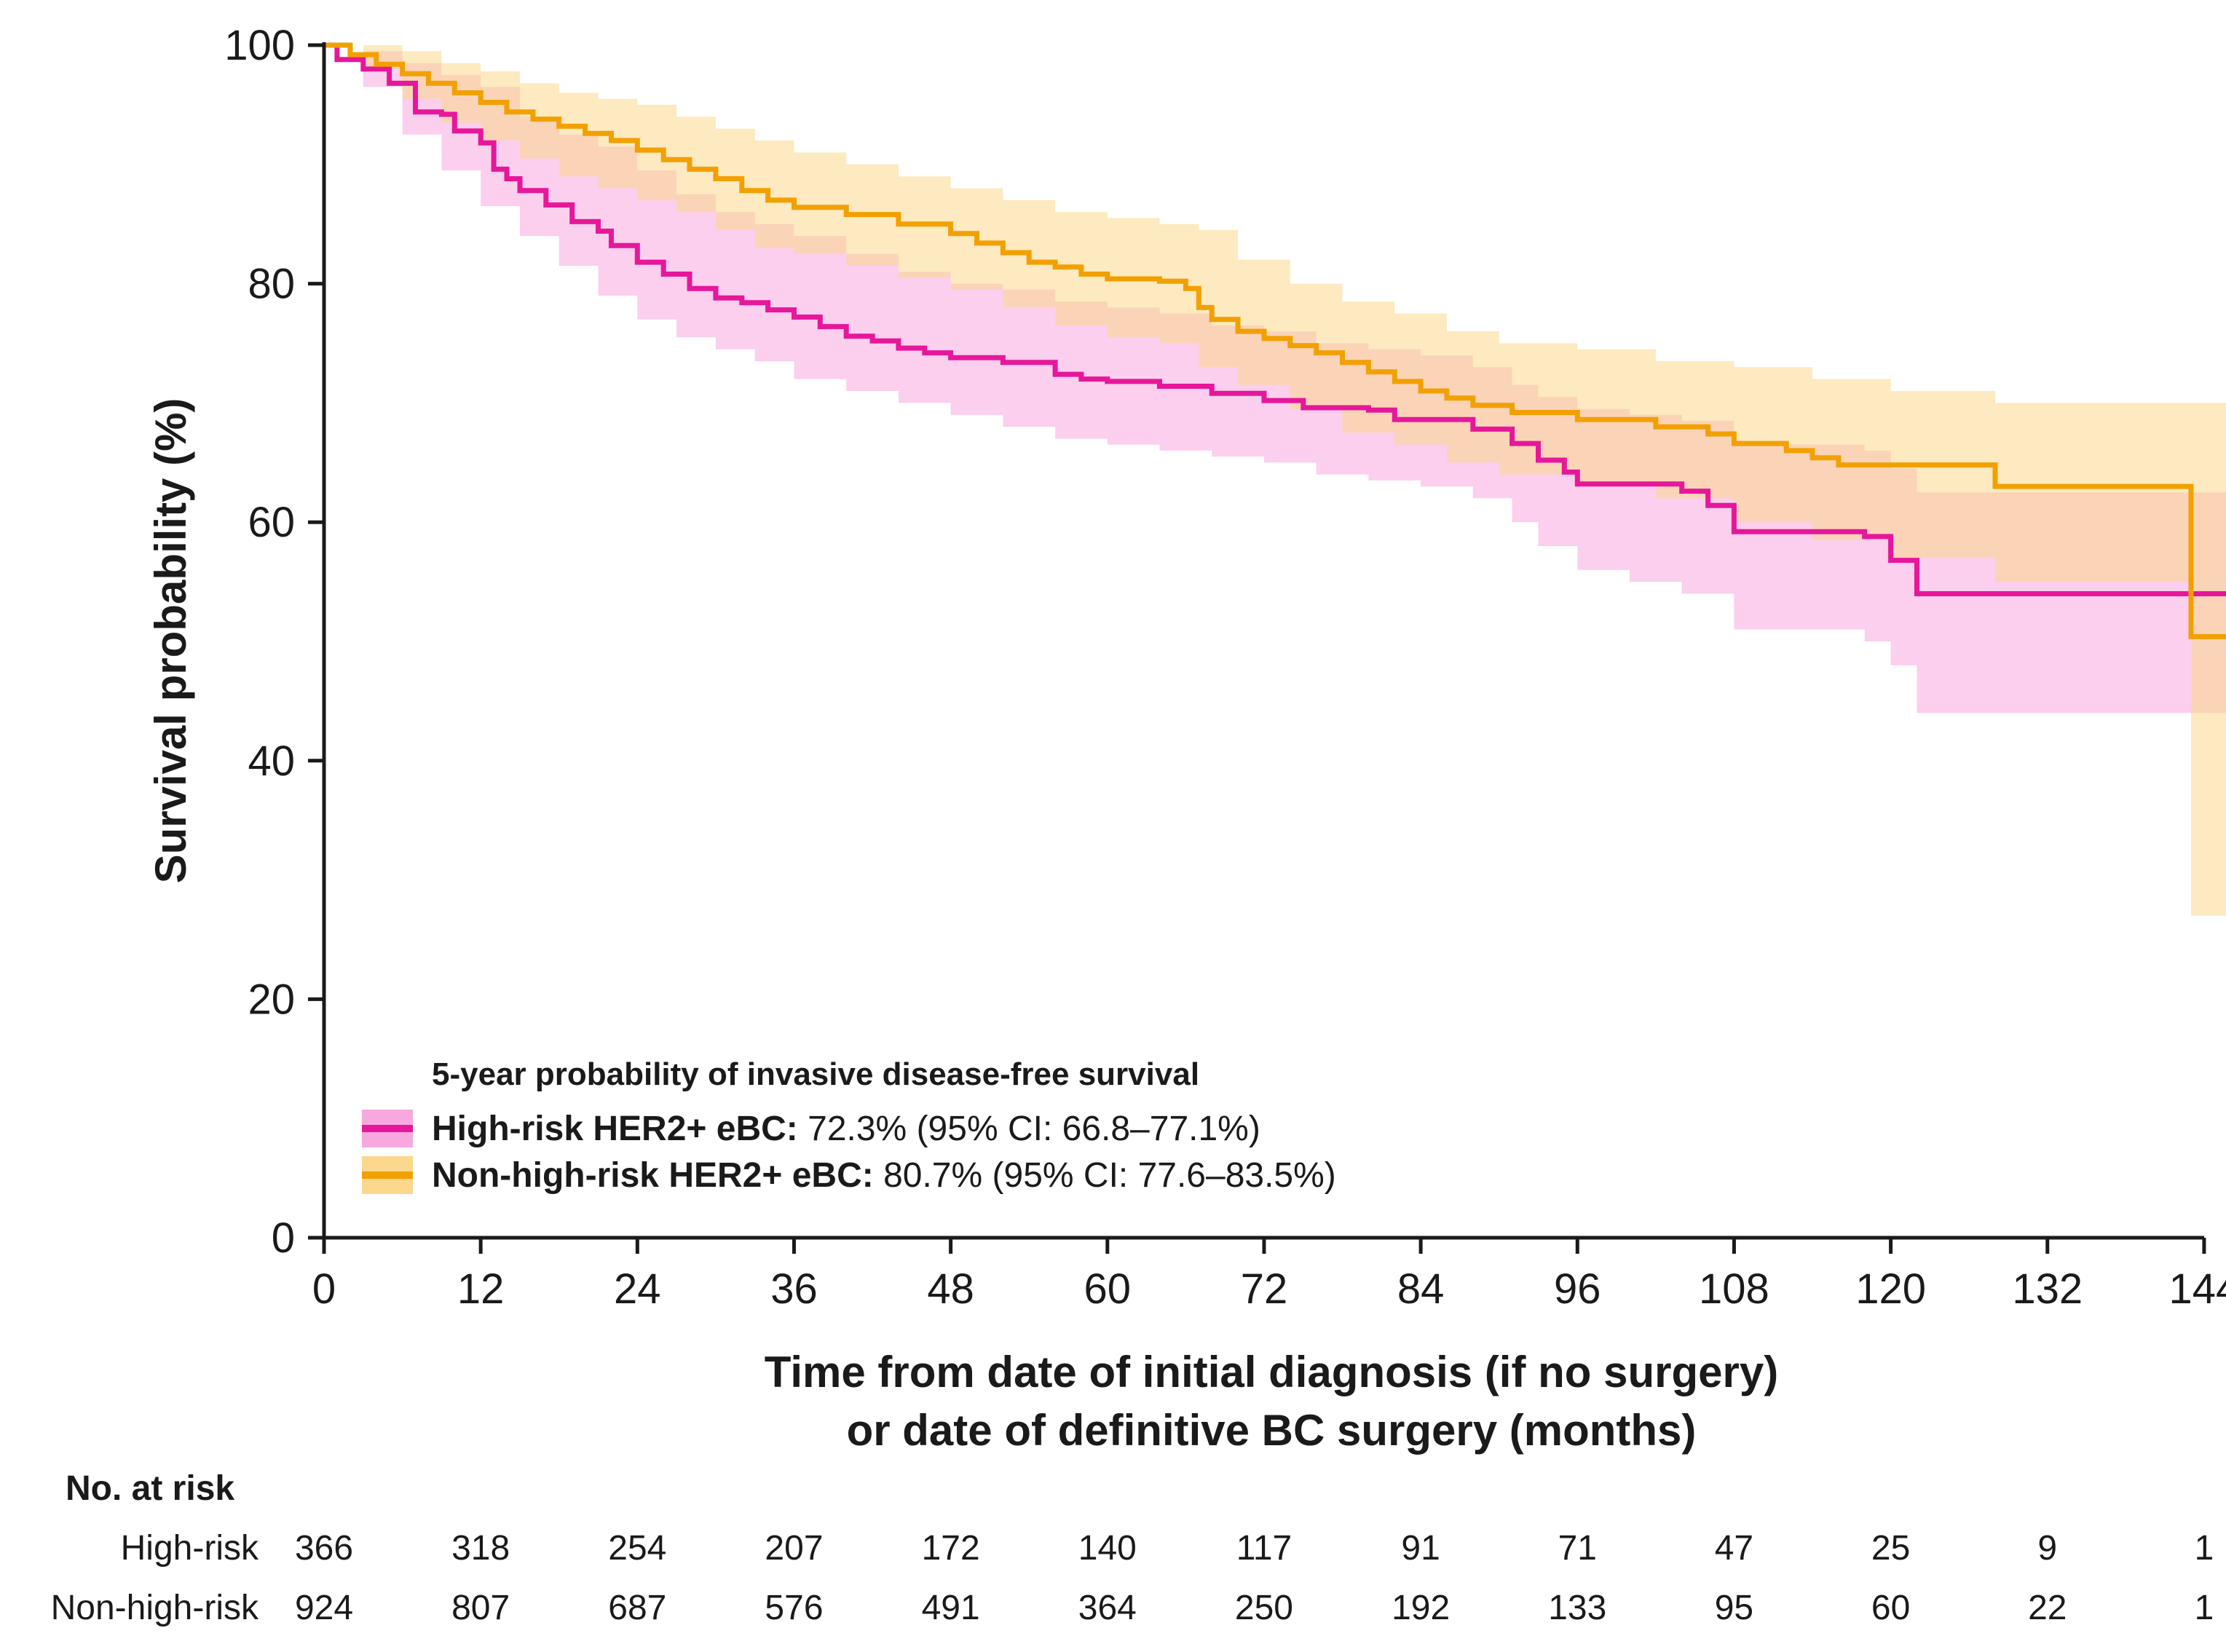 This screenshot has height=1652, width=2226. What do you see at coordinates (1734, 1289) in the screenshot?
I see `x-tick-label: 108` at bounding box center [1734, 1289].